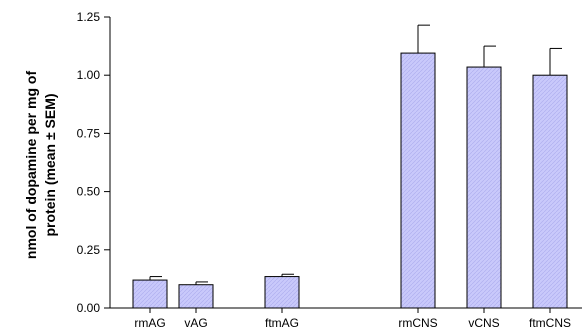 The height and width of the screenshot is (335, 585). Describe the element at coordinates (483, 323) in the screenshot. I see `x-tick-label: vCNS` at that location.